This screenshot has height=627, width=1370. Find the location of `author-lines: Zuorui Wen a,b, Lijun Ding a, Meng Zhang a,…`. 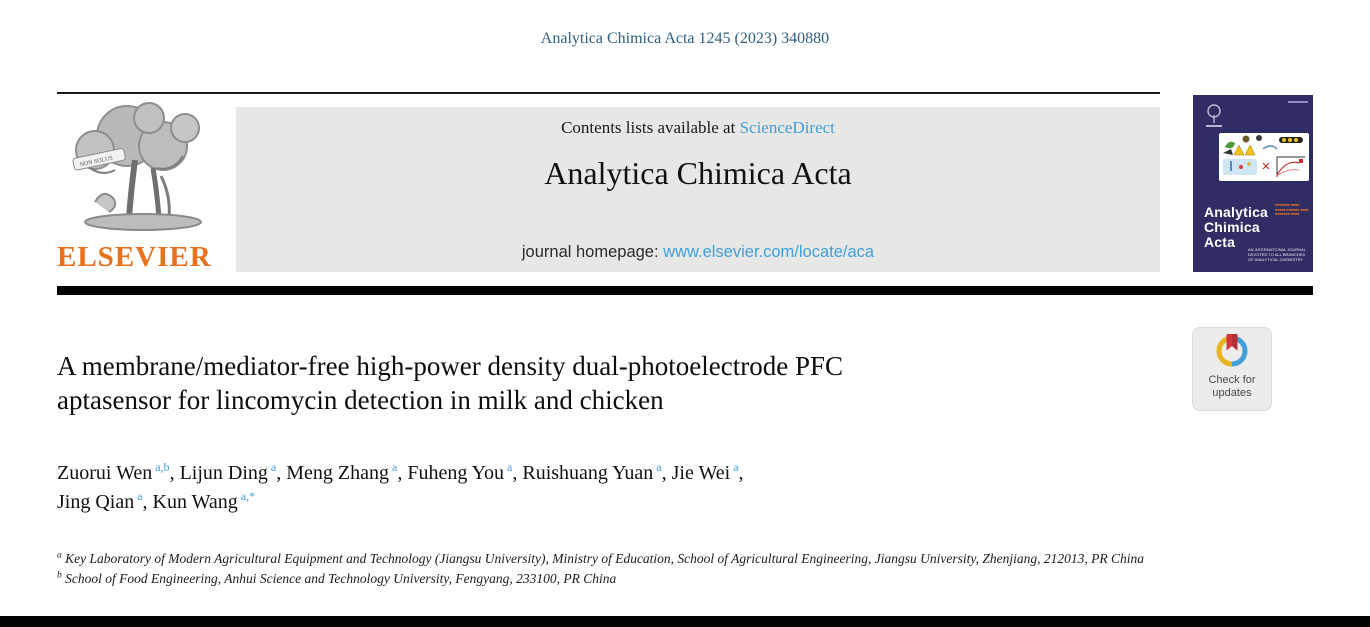

author-lines: Zuorui Wen a,b, Lijun Ding a, Meng Zhang a,… is located at coordinates (400, 488).